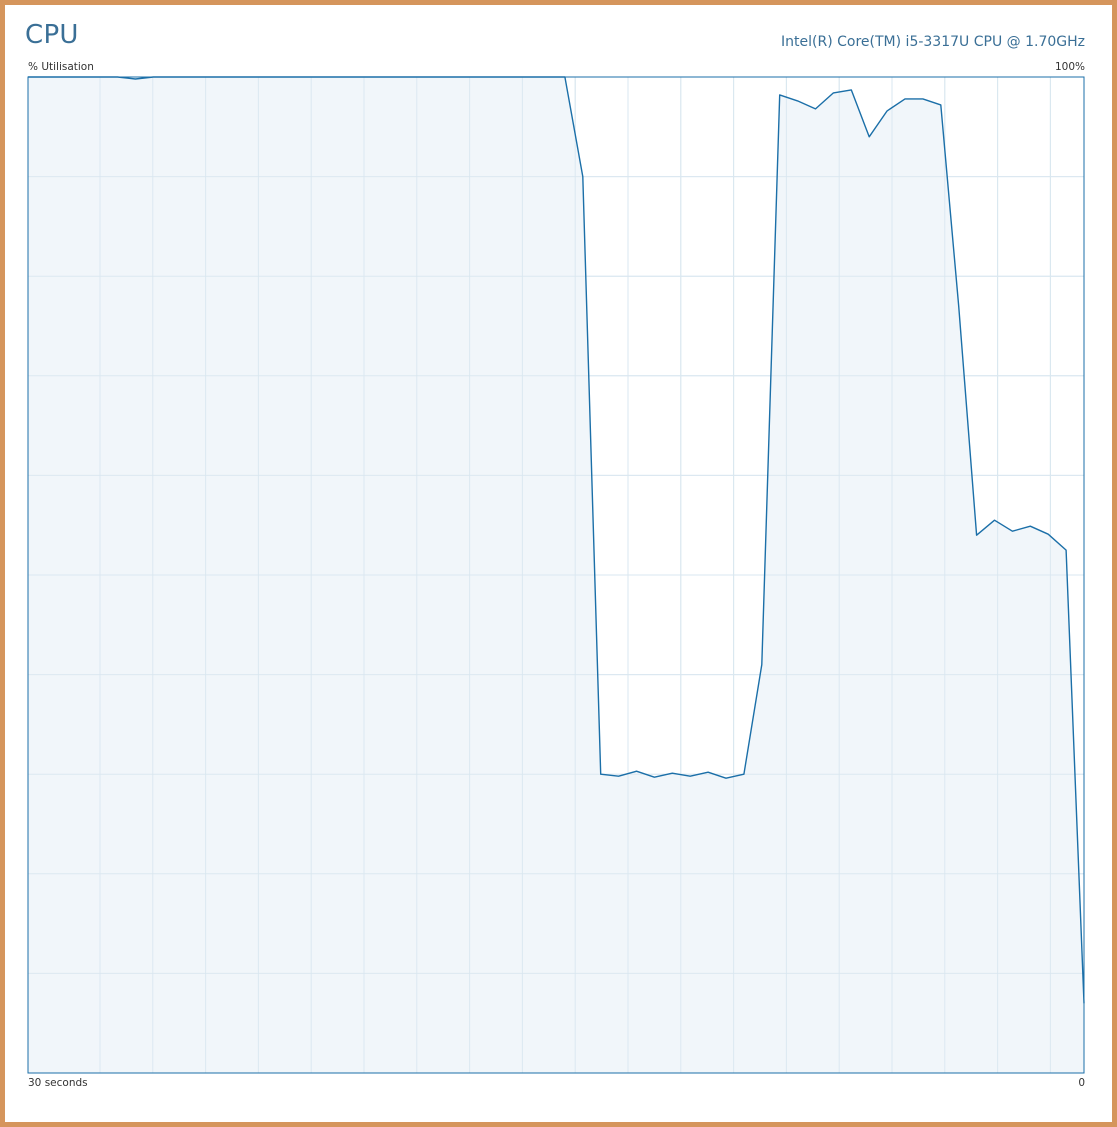 The image size is (1117, 1127). I want to click on x-axis-start-label: 30 seconds, so click(58, 1083).